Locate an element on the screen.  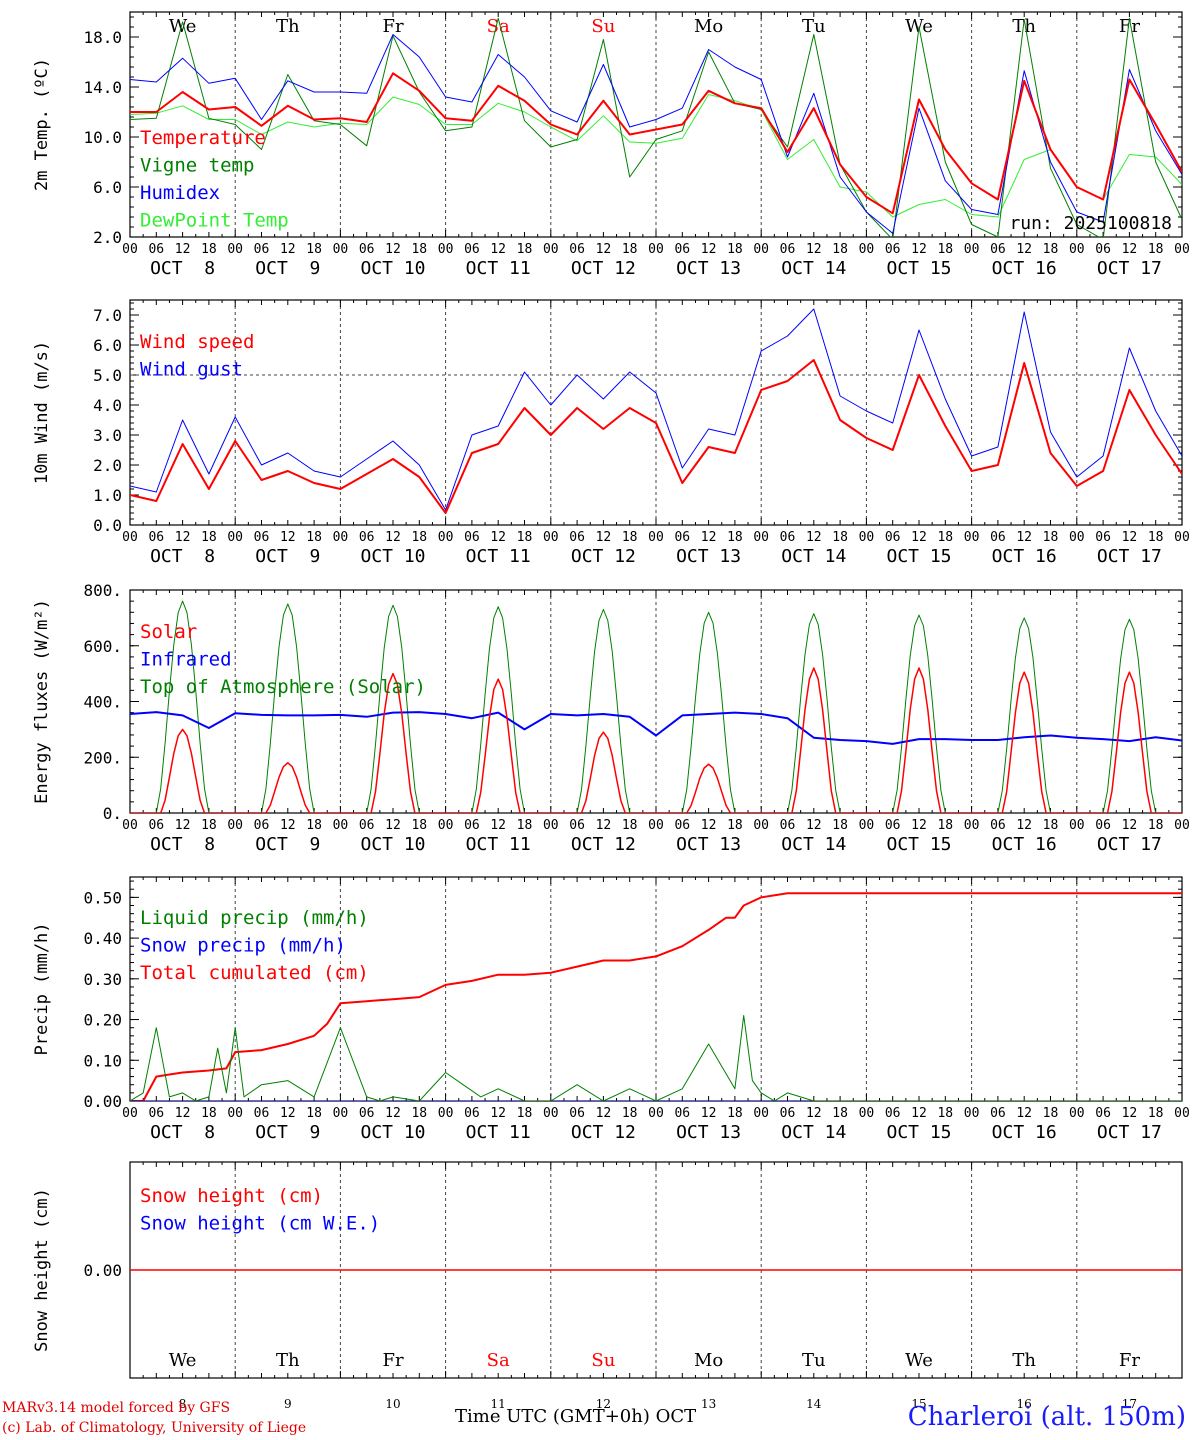
date-label: OCT 17 is located at coordinates (1129, 844).